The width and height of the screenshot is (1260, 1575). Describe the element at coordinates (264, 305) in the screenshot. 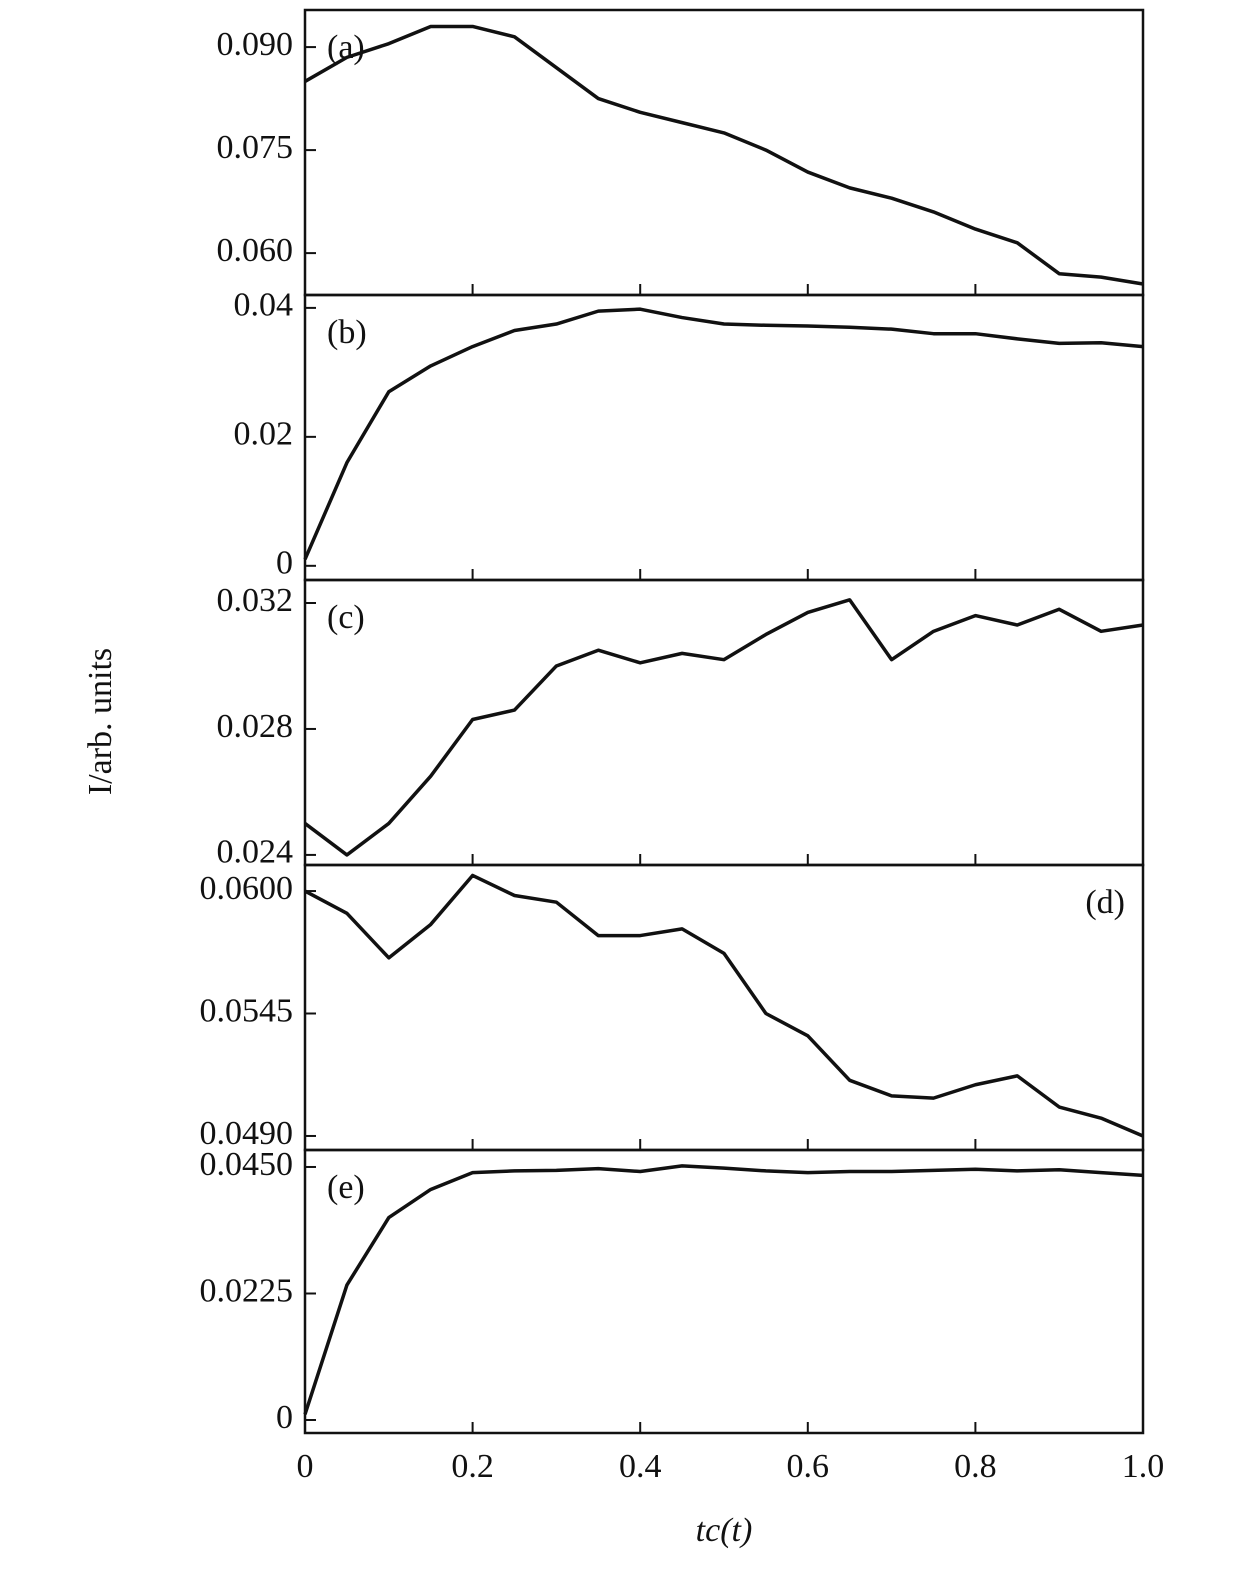

I see `y-tick-label: 0.04` at that location.